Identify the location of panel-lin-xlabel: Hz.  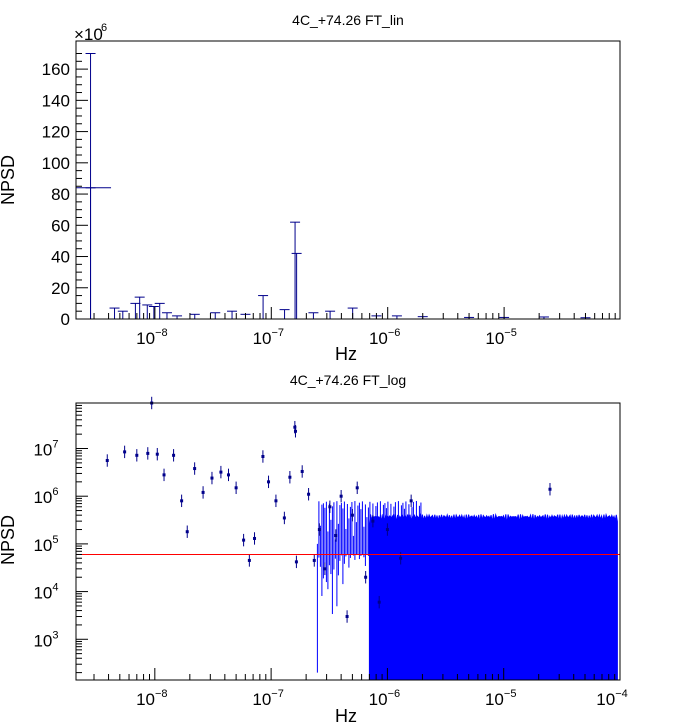
(346, 354).